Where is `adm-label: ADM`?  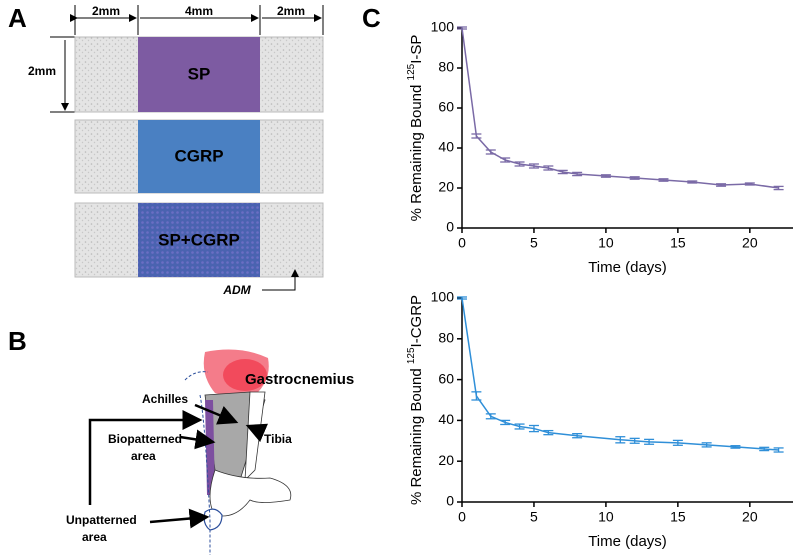
adm-label: ADM is located at coordinates (236, 290).